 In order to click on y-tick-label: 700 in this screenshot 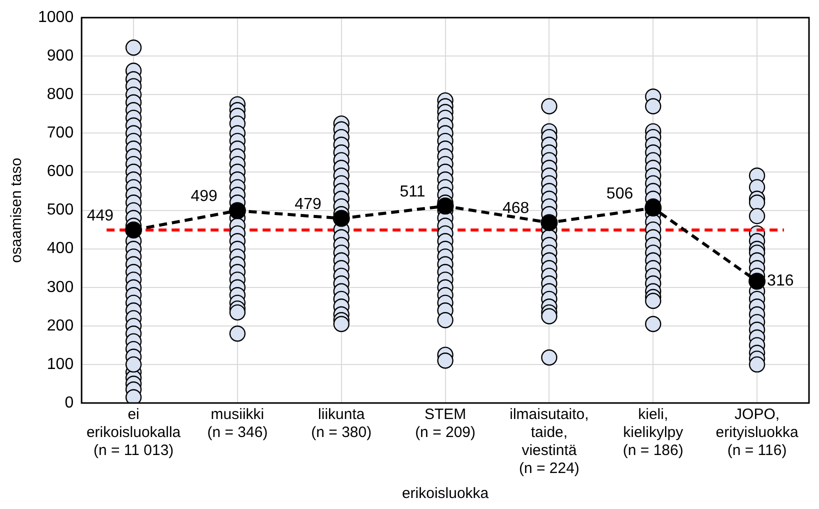, I will do `click(60, 133)`.